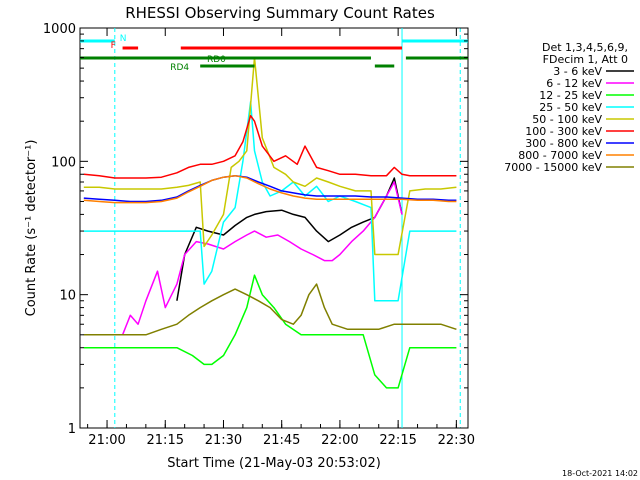  Describe the element at coordinates (31, 228) in the screenshot. I see `y-axis-label: Count Rate (s⁻¹ detector⁻¹)` at that location.